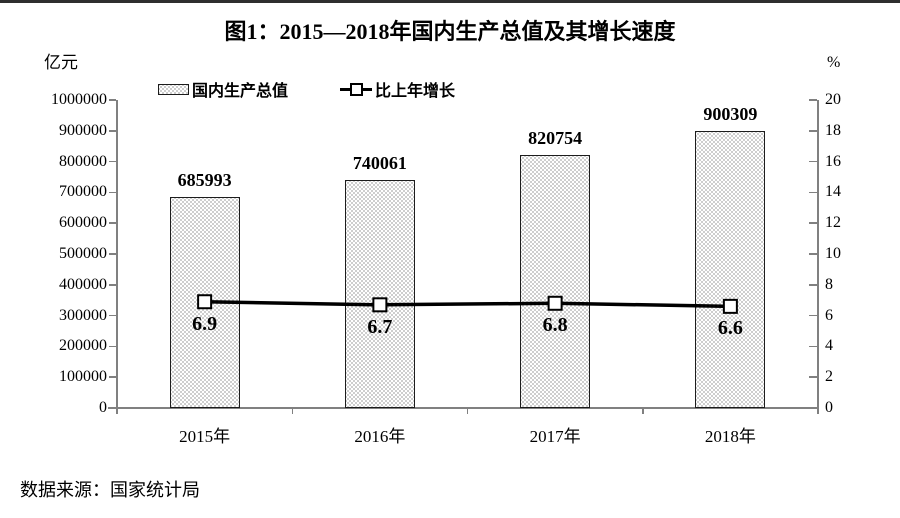 The width and height of the screenshot is (900, 518). What do you see at coordinates (833, 99) in the screenshot?
I see `right-axis-tick-label: 20` at bounding box center [833, 99].